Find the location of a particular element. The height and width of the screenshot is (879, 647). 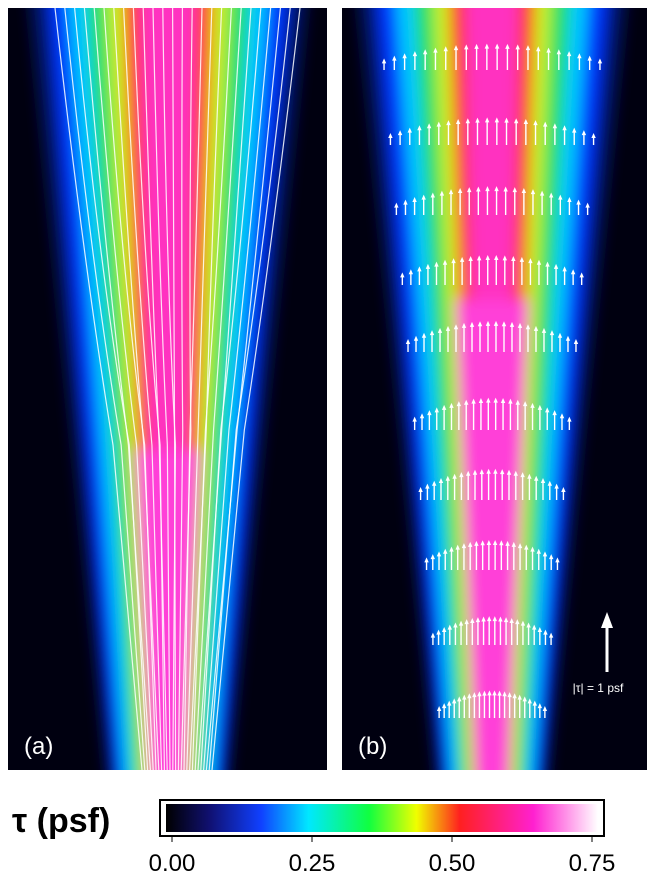

colorbar-tick-label: 0.25 is located at coordinates (312, 863).